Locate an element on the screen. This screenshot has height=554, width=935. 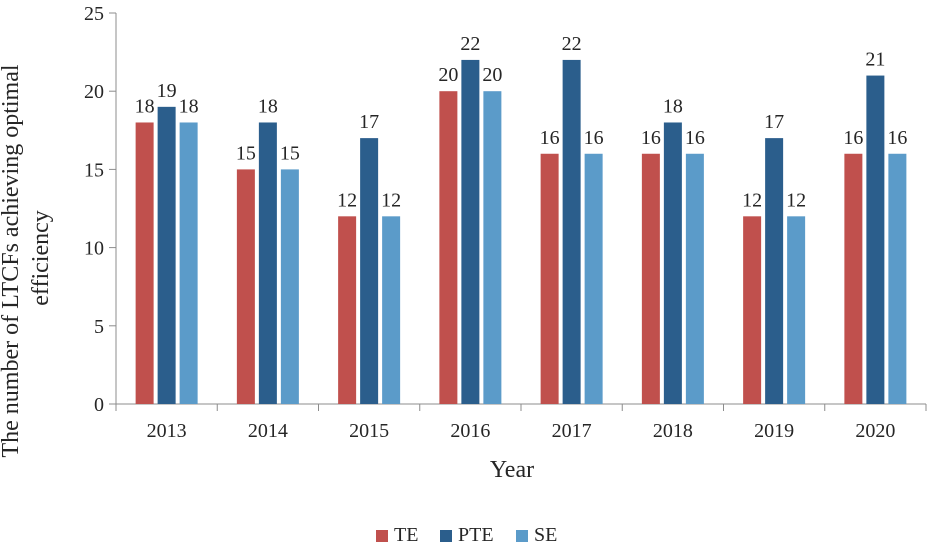
data-label-te: 20 is located at coordinates (448, 75).